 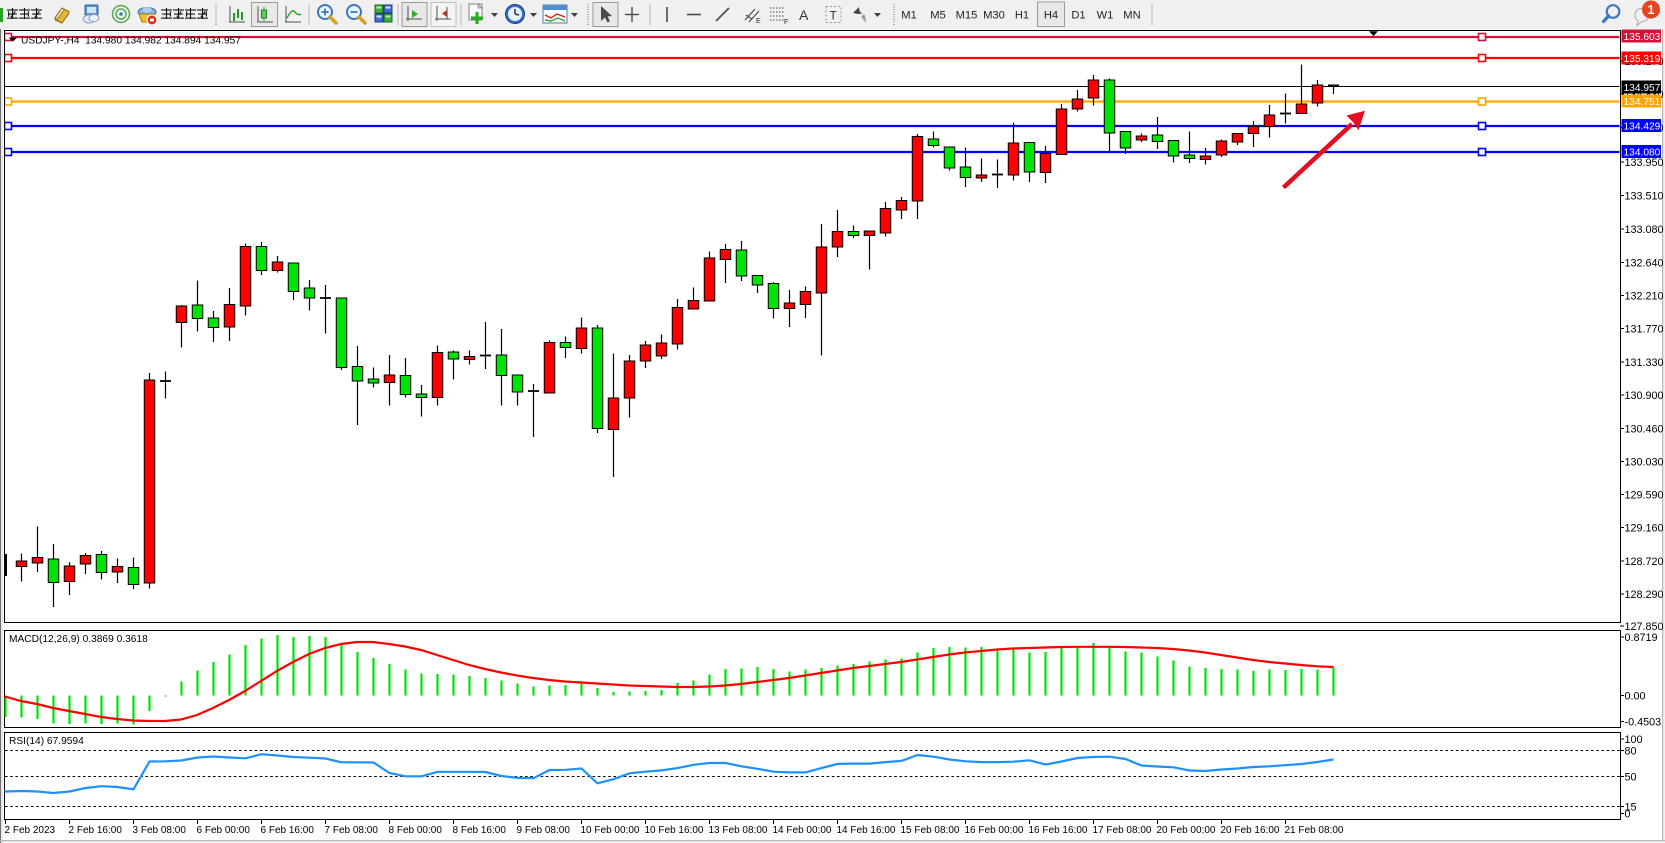 What do you see at coordinates (1634, 740) in the screenshot?
I see `svg-text: 100` at bounding box center [1634, 740].